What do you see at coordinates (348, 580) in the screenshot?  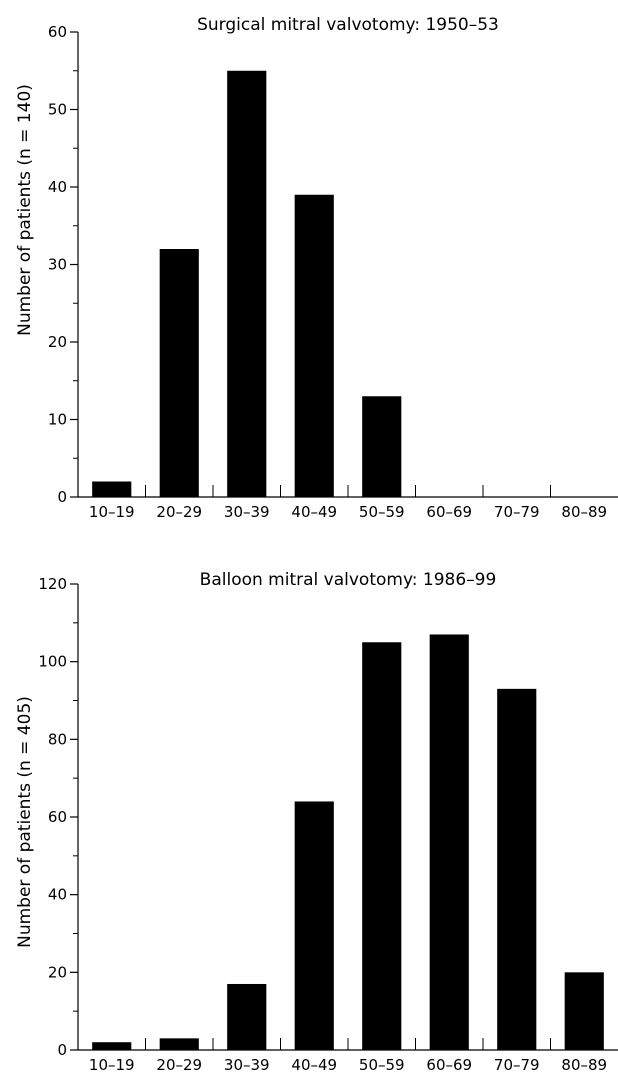 I see `chart-title: Balloon mitral valvotomy: 1986–99` at bounding box center [348, 580].